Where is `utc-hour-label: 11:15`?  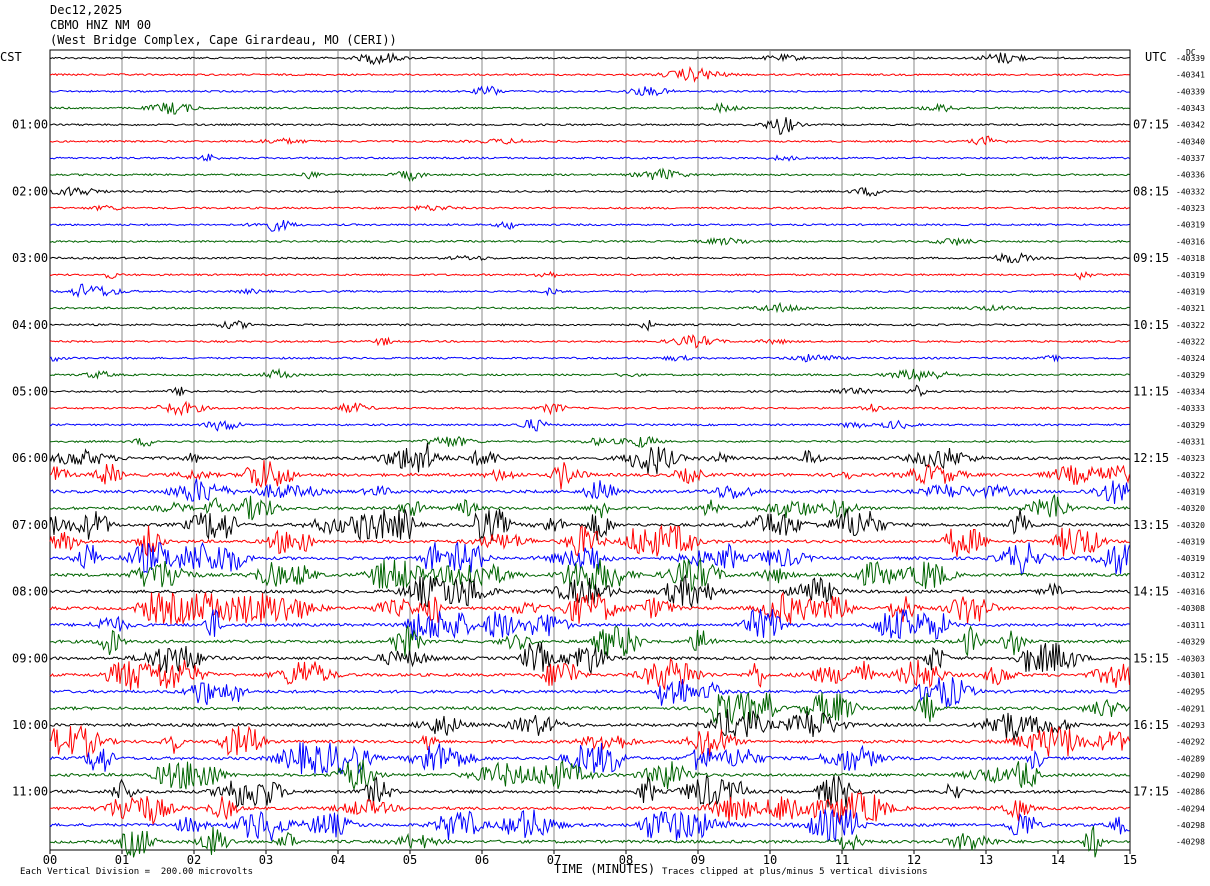
utc-hour-label: 11:15 is located at coordinates (1151, 391).